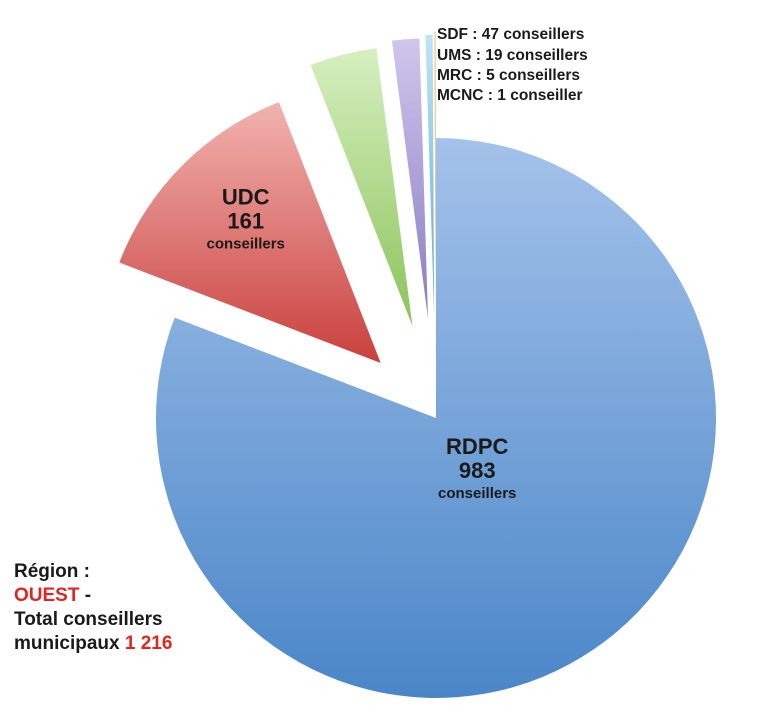  I want to click on pie-slice-udc, so click(250, 232).